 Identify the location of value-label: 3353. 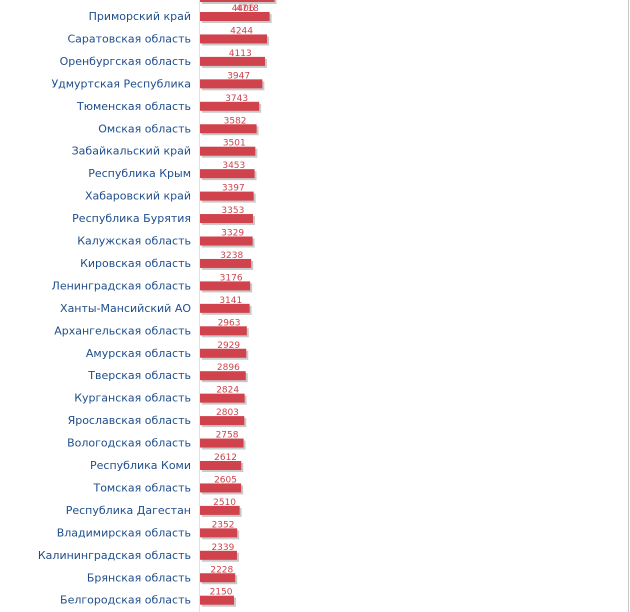
(232, 211).